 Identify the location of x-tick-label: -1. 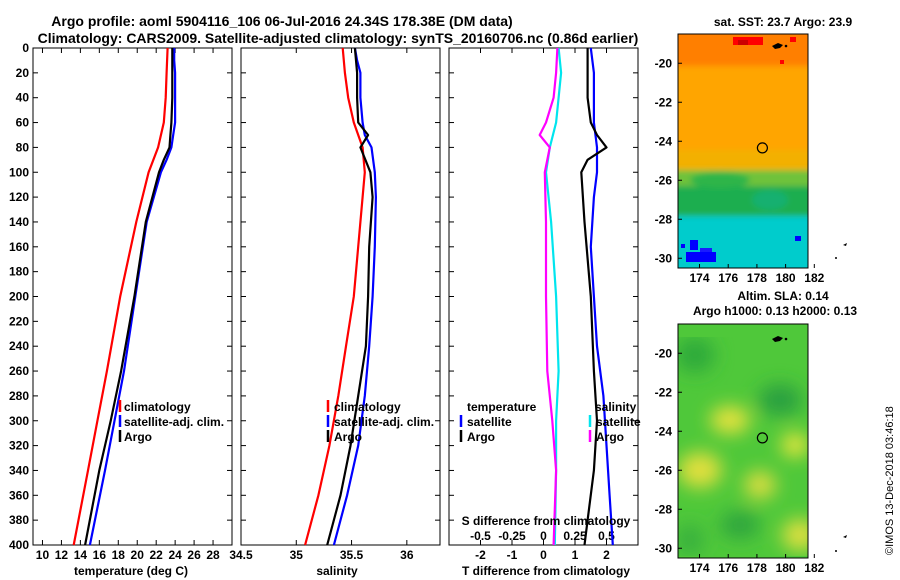
(512, 555).